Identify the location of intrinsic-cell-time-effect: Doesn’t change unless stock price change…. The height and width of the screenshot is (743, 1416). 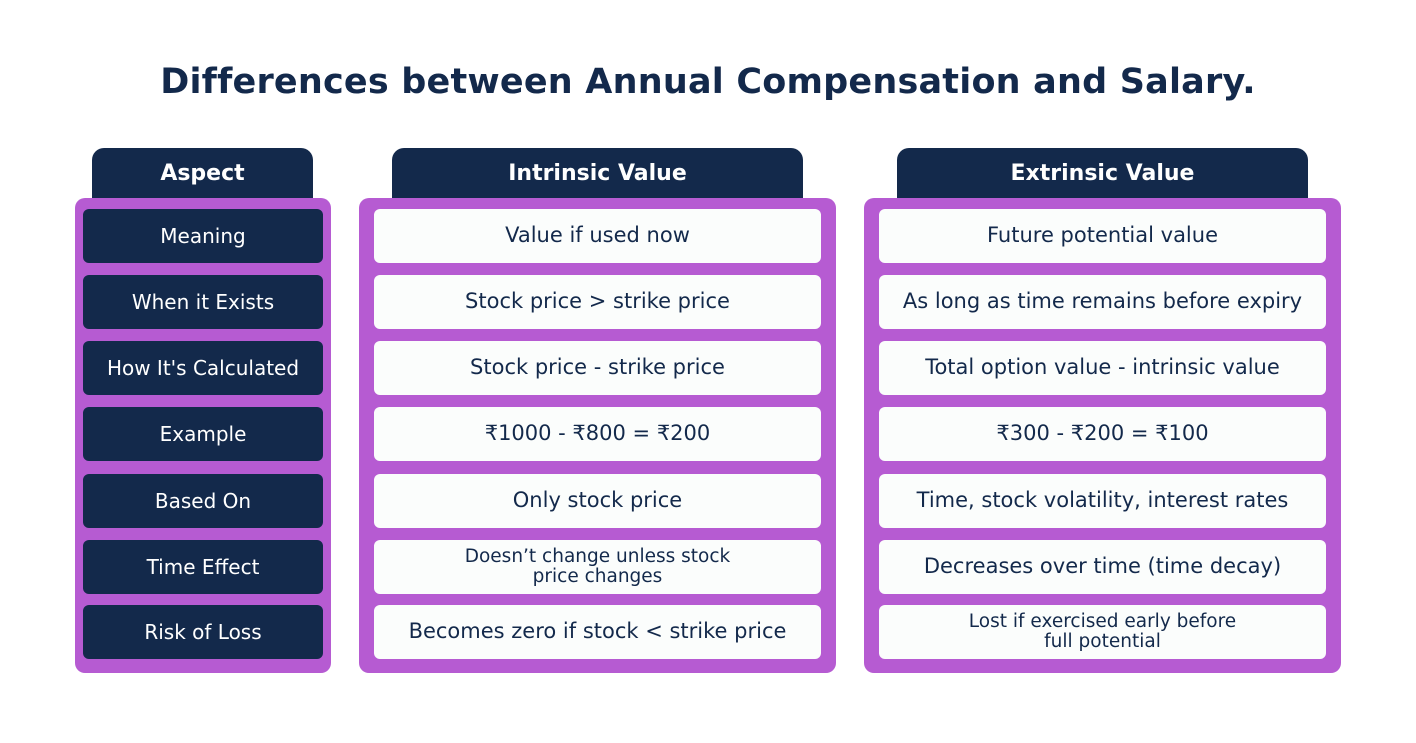
(597, 567).